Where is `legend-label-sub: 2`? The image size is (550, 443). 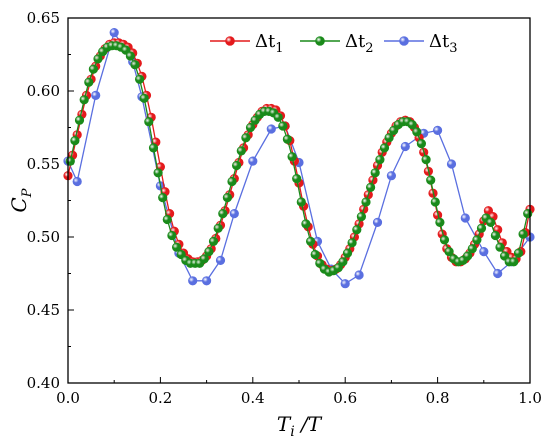 legend-label-sub: 2 is located at coordinates (369, 48).